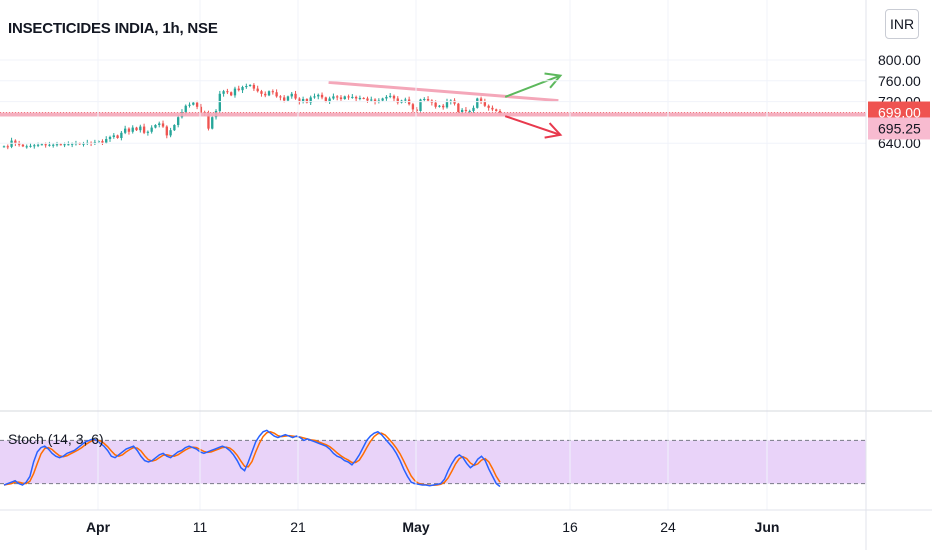 Image resolution: width=932 pixels, height=550 pixels. What do you see at coordinates (899, 128) in the screenshot?
I see `support-price-badge` at bounding box center [899, 128].